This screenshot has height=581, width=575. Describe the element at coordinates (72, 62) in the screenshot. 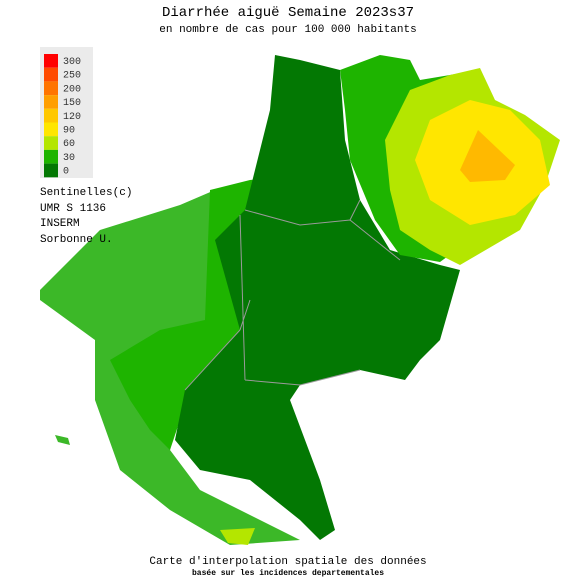

I see `legend-label: 300` at that location.